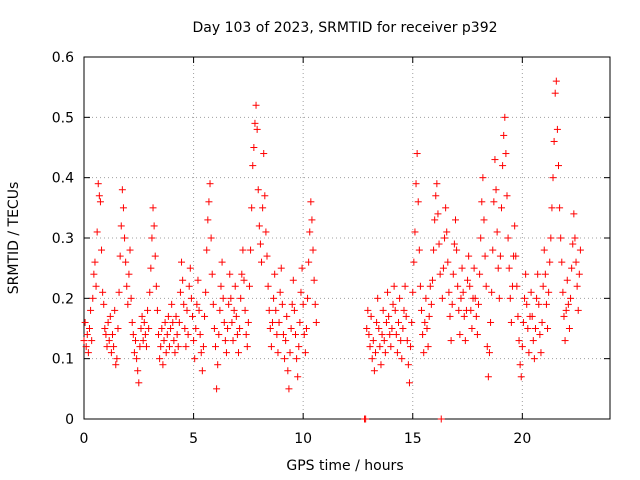  I want to click on x-axis-label: GPS time / hours, so click(344, 466).